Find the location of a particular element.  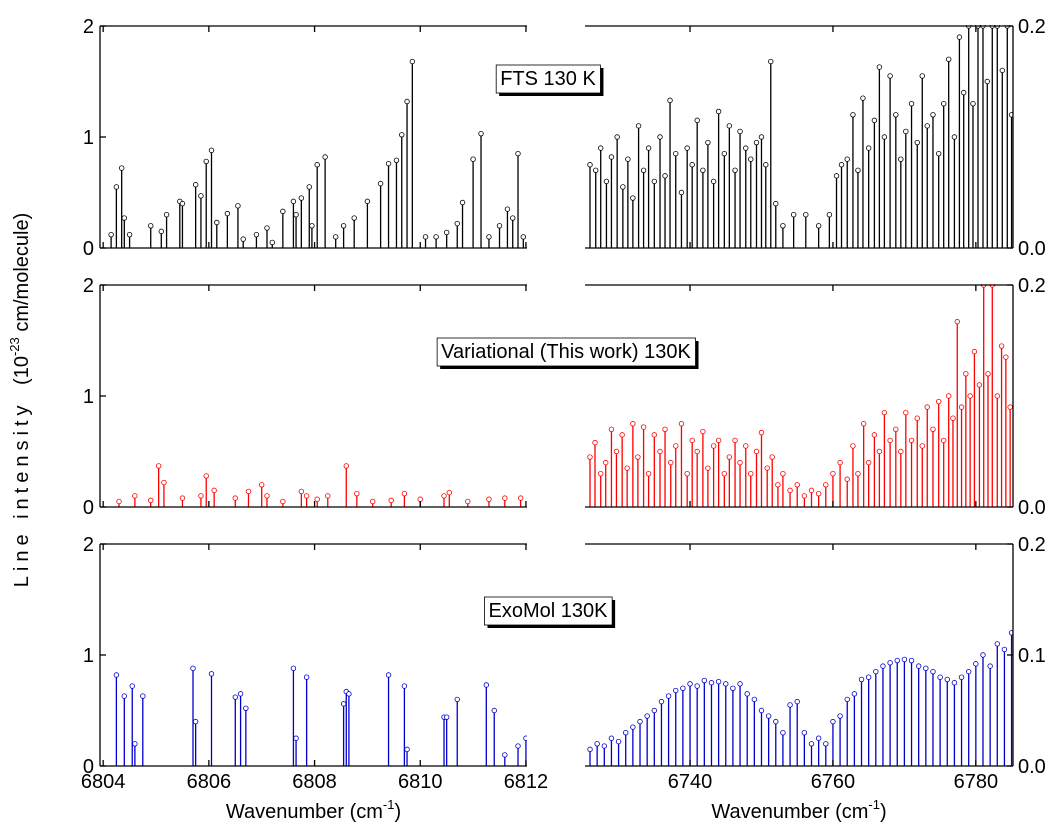

y-tick-label: 0.2 is located at coordinates (1032, 545).